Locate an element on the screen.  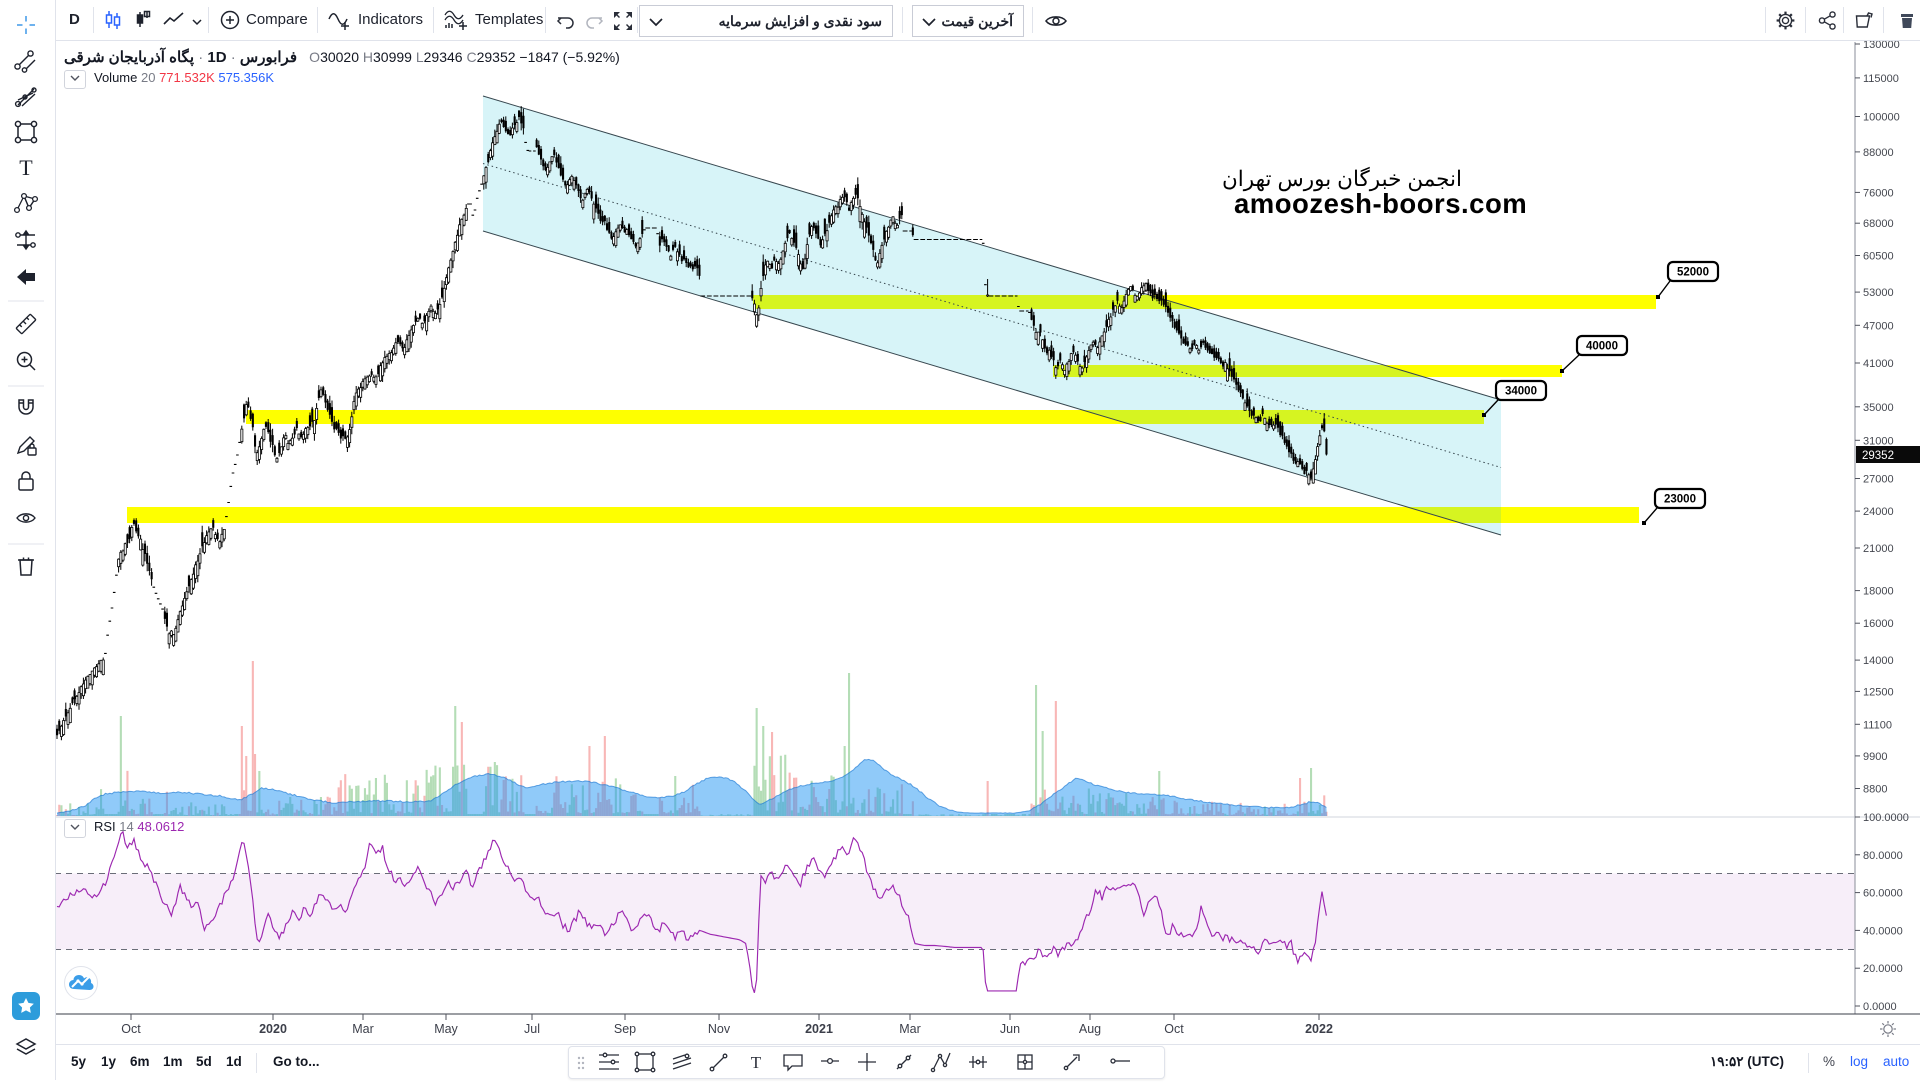
svg-text: 41000 is located at coordinates (1878, 364).